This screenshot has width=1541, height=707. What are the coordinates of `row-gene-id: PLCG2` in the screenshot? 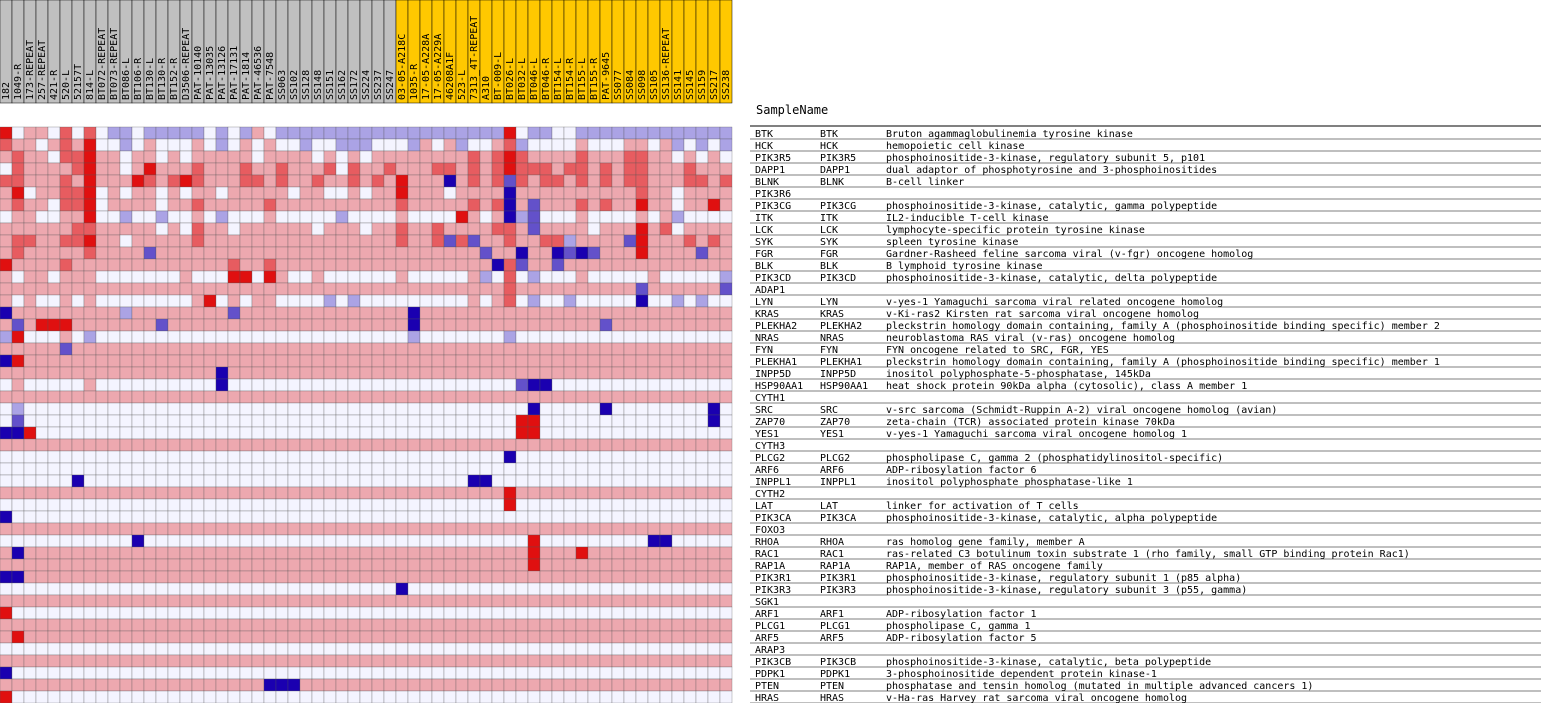 It's located at (835, 458).